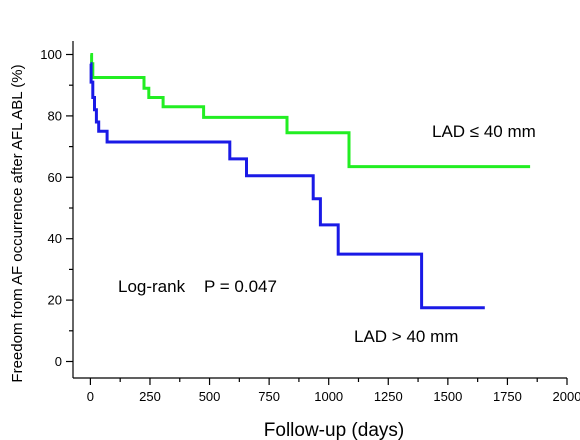 Image resolution: width=580 pixels, height=440 pixels. I want to click on x-axis-title: Follow-up (days), so click(334, 430).